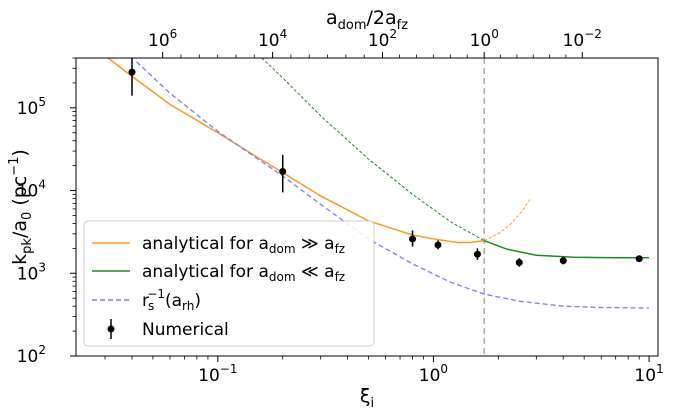 This screenshot has height=411, width=674. Describe the element at coordinates (42, 102) in the screenshot. I see `y-tick-exp-3: 5` at that location.